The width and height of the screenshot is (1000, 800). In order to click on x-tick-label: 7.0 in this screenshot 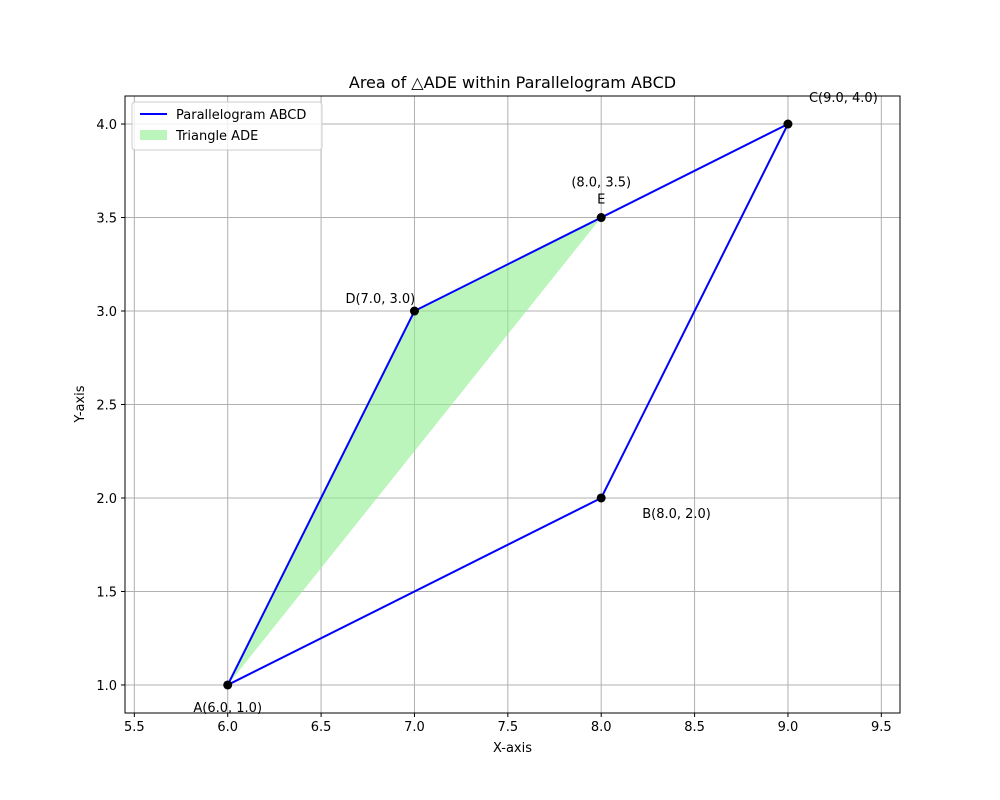, I will do `click(414, 727)`.